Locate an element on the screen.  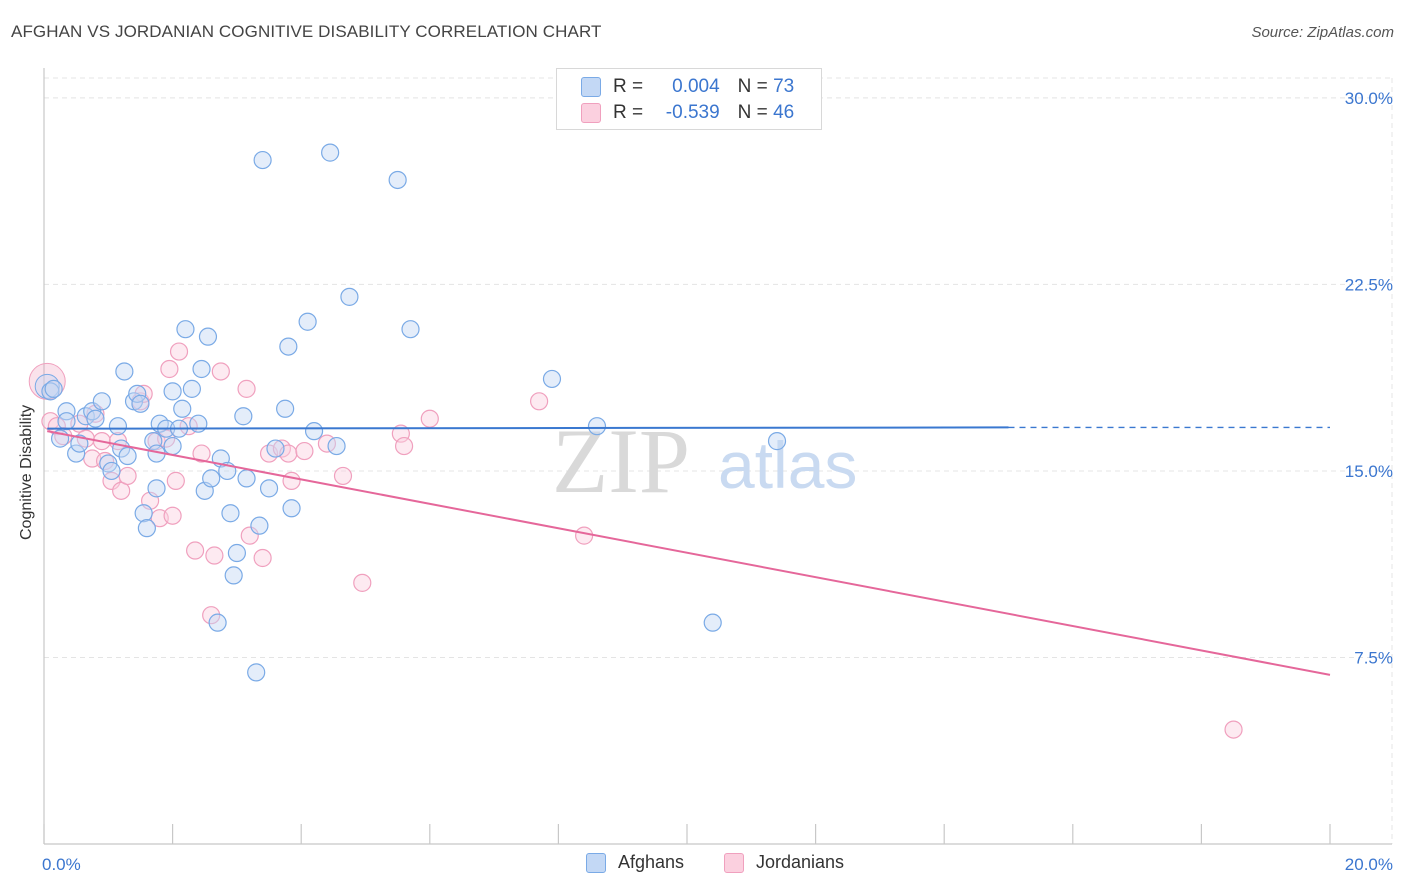
afghans-r-value: 0.004 is located at coordinates (696, 86).